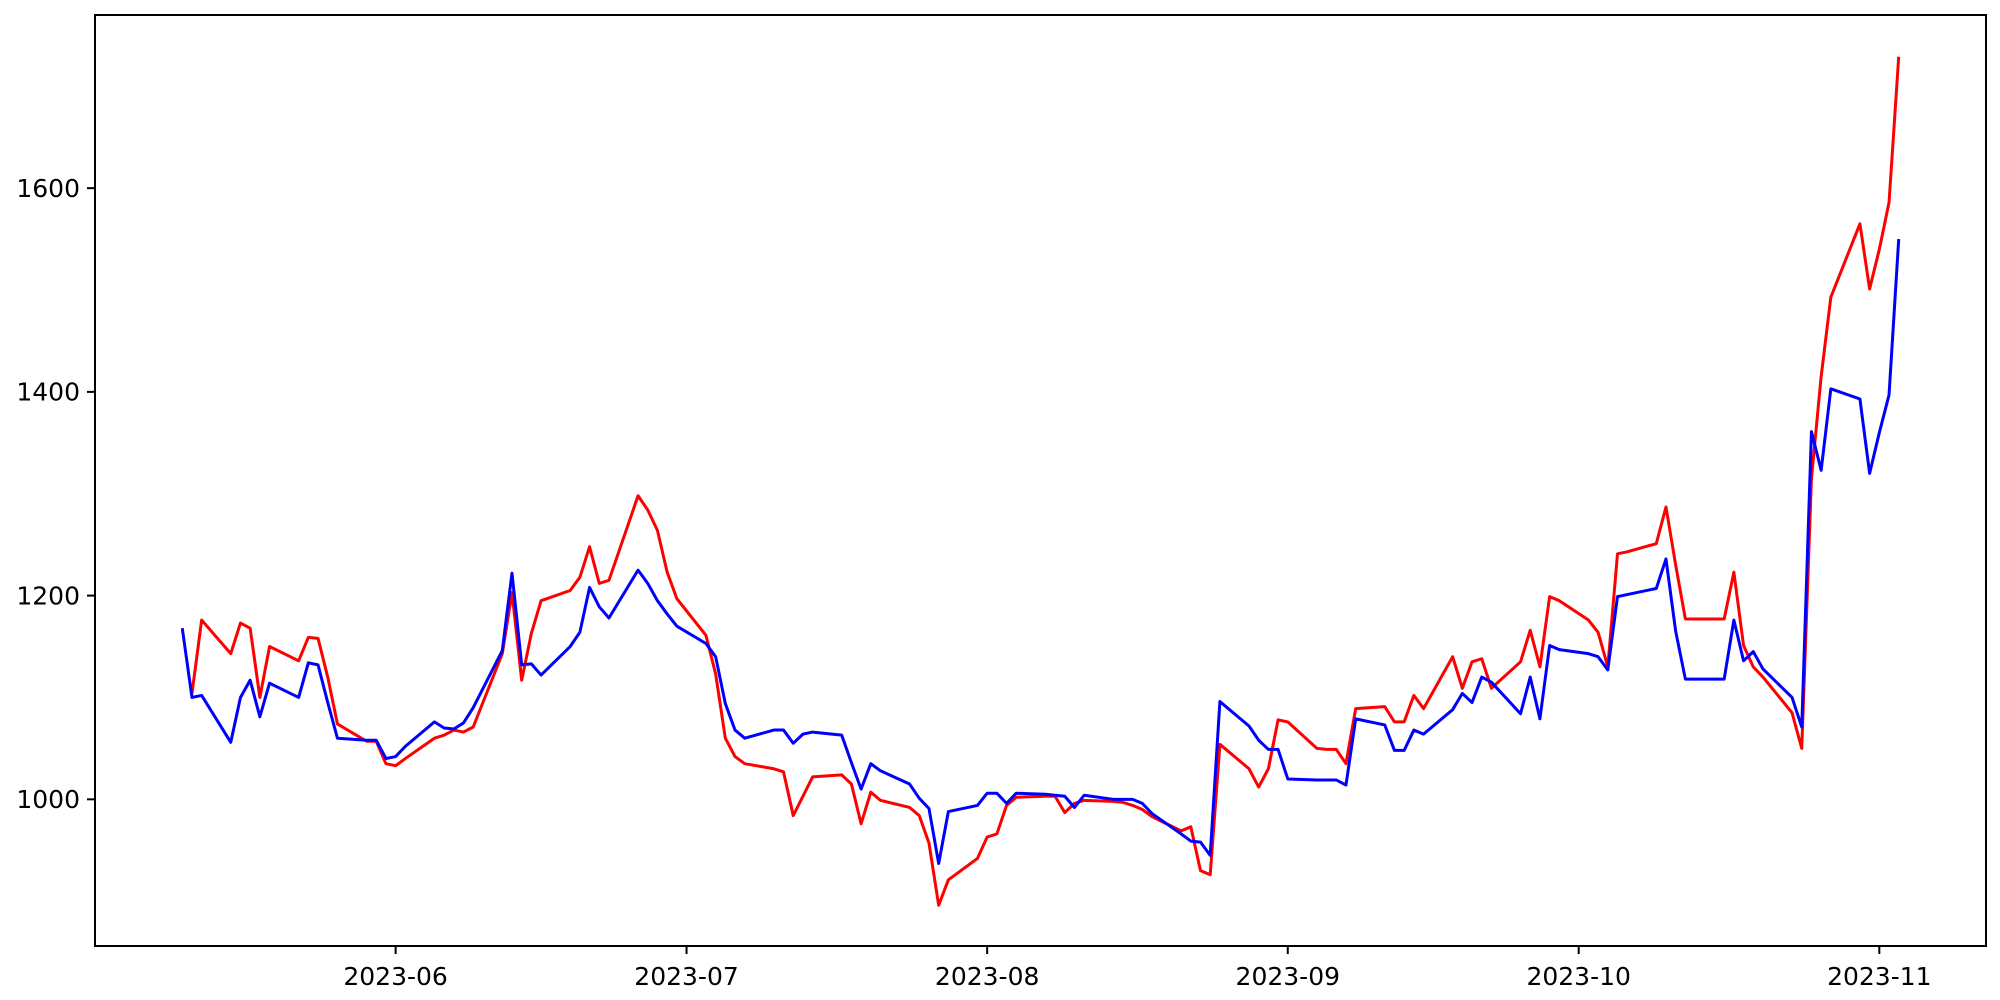  I want to click on x-tick-label: 2023-07, so click(686, 976).